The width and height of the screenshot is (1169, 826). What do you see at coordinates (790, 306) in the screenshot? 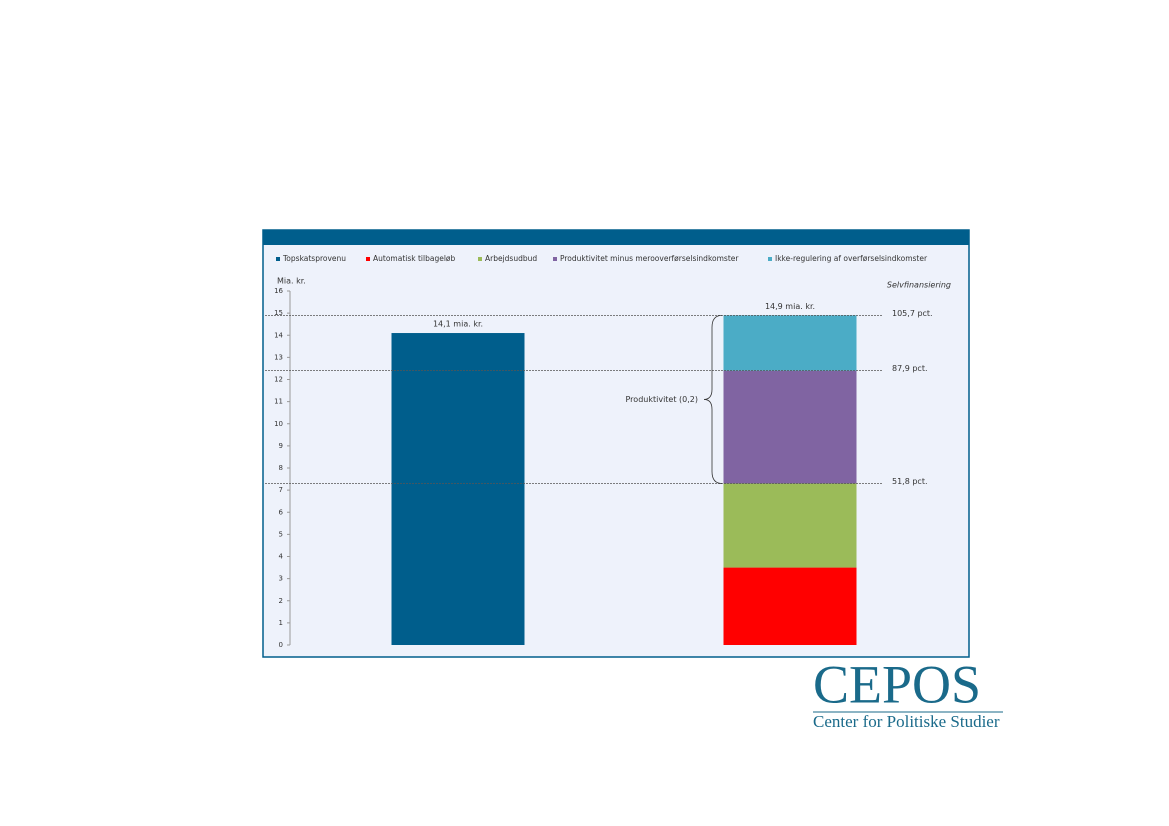
I see `total-label: 14,9 mia. kr.` at bounding box center [790, 306].